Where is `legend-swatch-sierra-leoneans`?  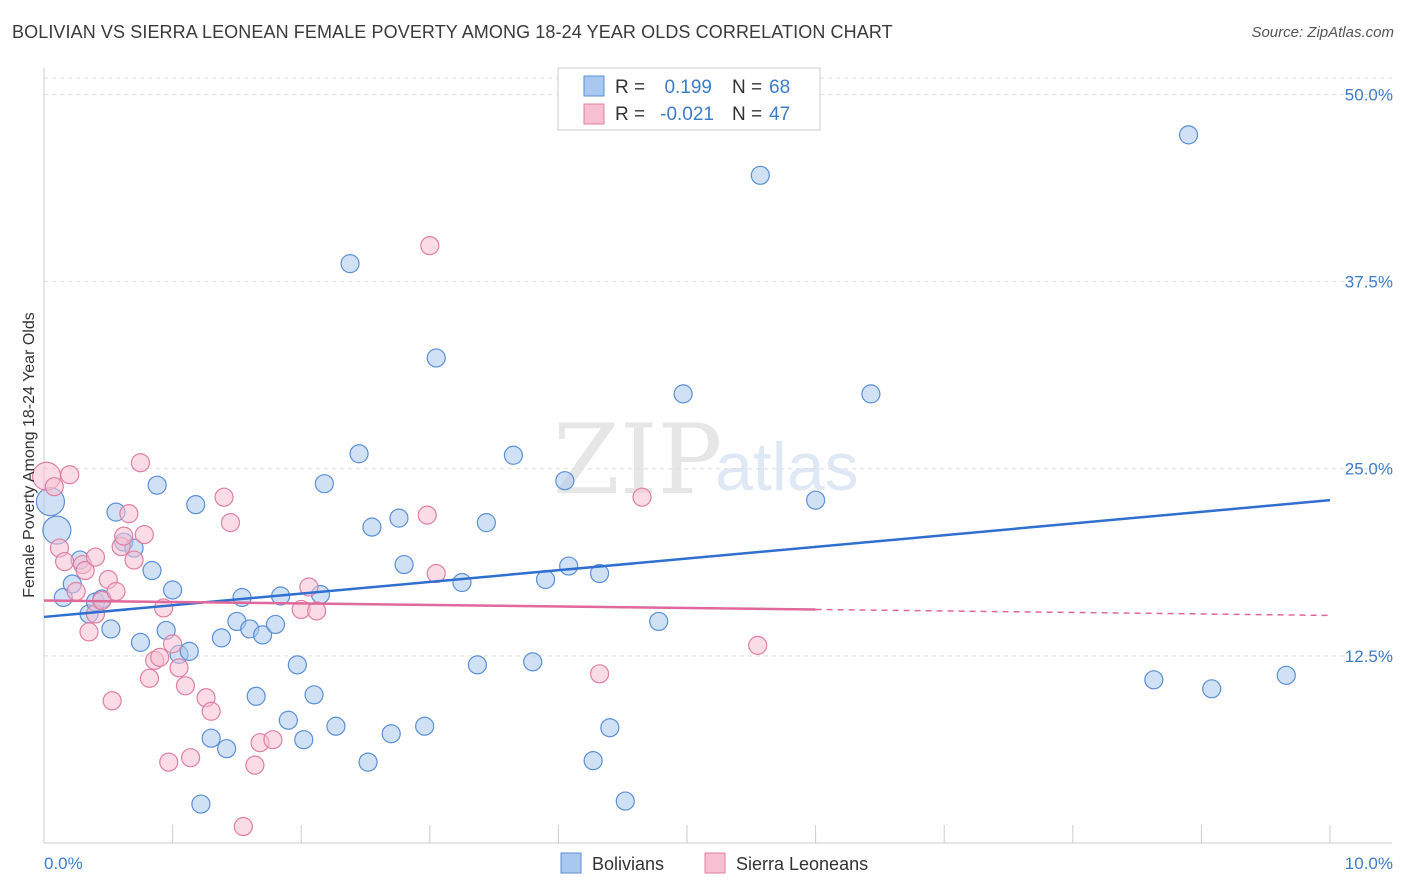 legend-swatch-sierra-leoneans is located at coordinates (594, 114).